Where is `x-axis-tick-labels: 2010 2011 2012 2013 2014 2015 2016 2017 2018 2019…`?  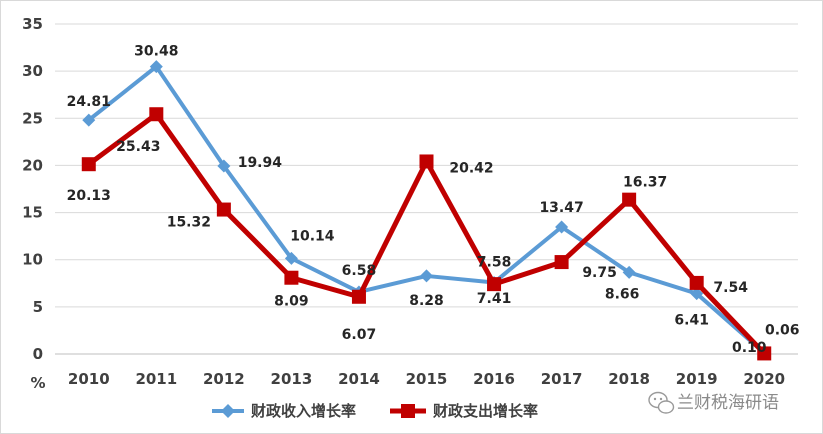
x-axis-tick-labels: 2010 2011 2012 2013 2014 2015 2016 2017 2018 2019… is located at coordinates (426, 379).